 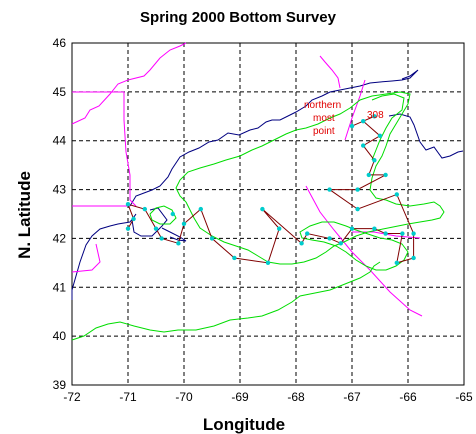 I want to click on y-axis-title: N. Latitude, so click(x=24, y=215).